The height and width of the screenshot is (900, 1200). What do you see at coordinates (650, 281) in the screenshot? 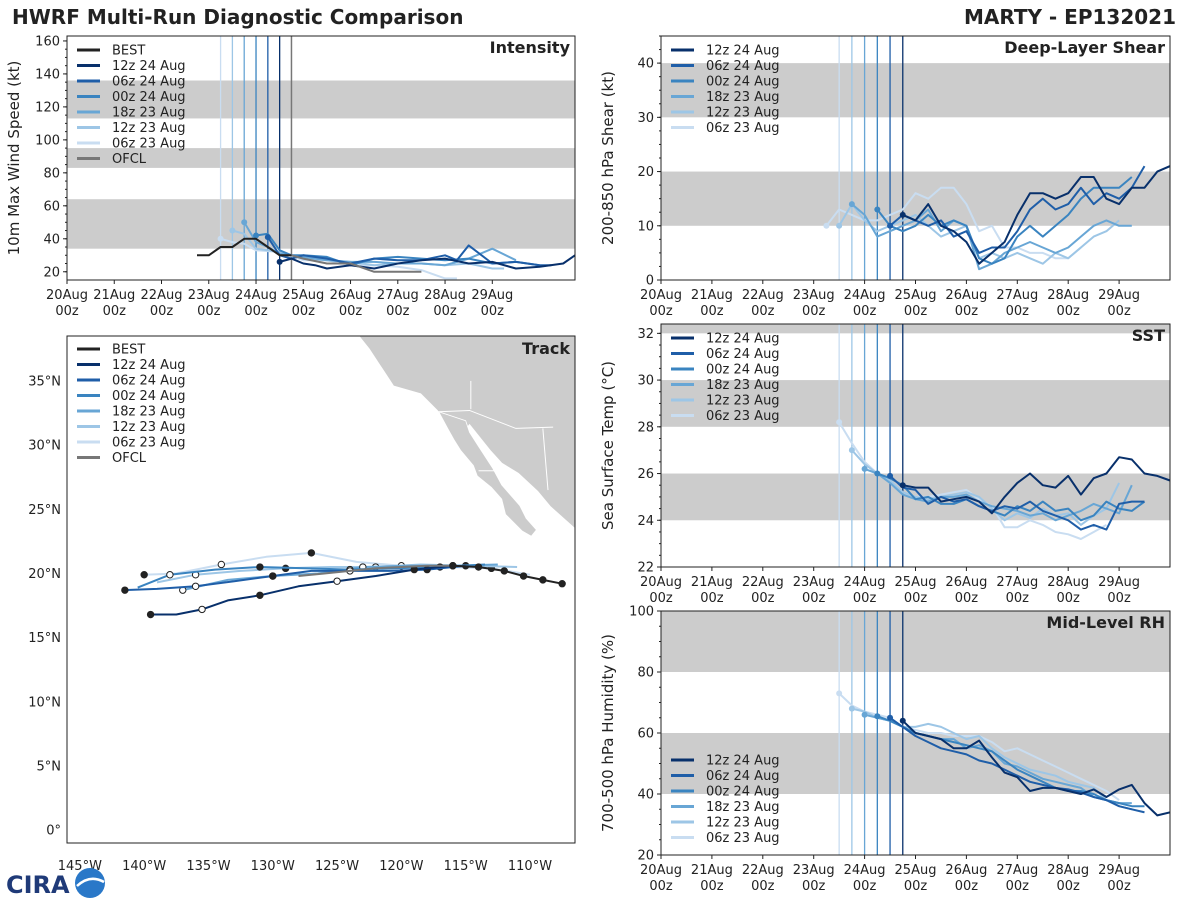
I see `y-tick-label: 0` at bounding box center [650, 281].